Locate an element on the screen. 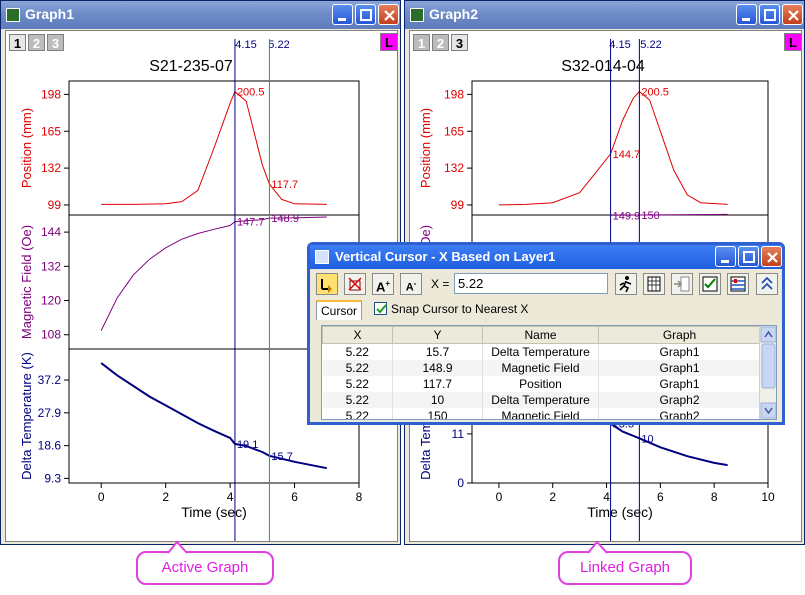 This screenshot has height=595, width=805. animate-run-icon is located at coordinates (626, 284).